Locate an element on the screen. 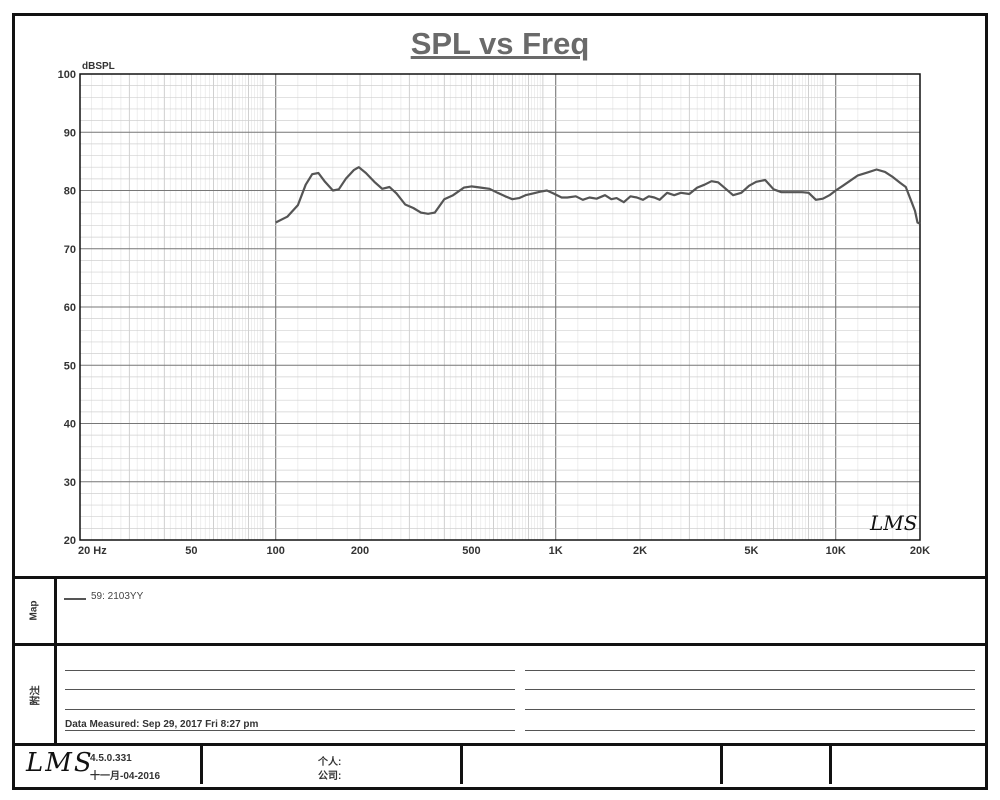 The height and width of the screenshot is (800, 1000). y-tick-label: 90 is located at coordinates (70, 133).